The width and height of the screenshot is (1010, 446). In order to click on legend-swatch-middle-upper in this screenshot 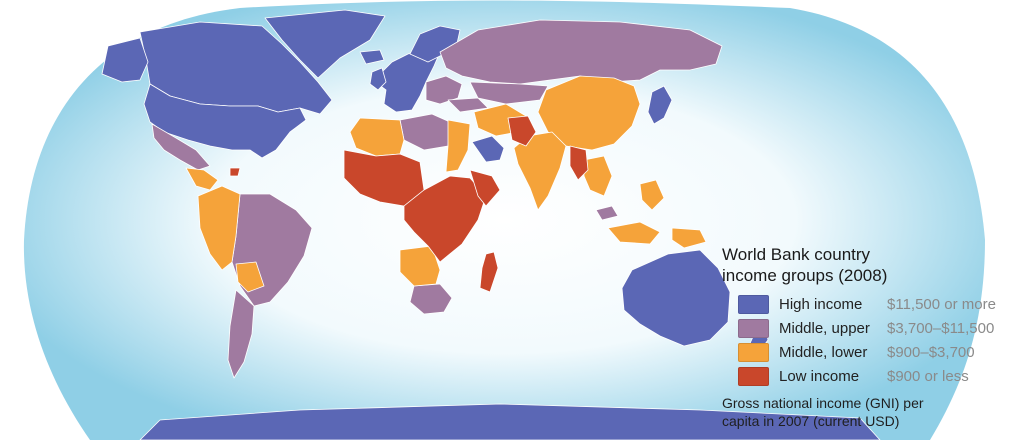, I will do `click(753, 328)`.